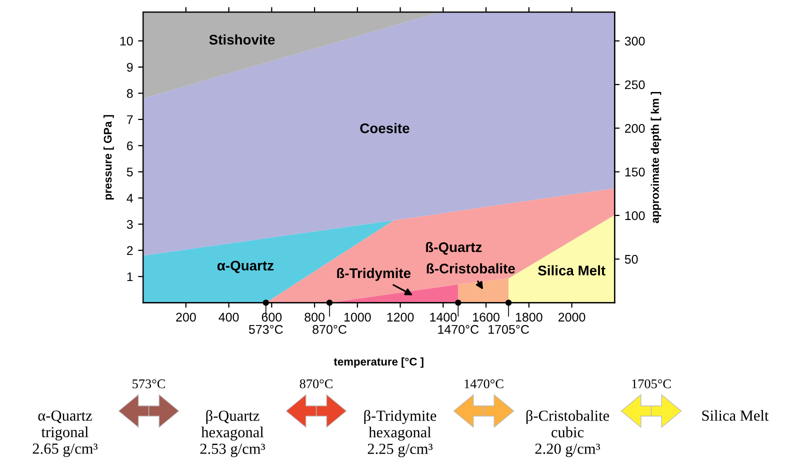  I want to click on x-tick-label: 1000, so click(357, 317).